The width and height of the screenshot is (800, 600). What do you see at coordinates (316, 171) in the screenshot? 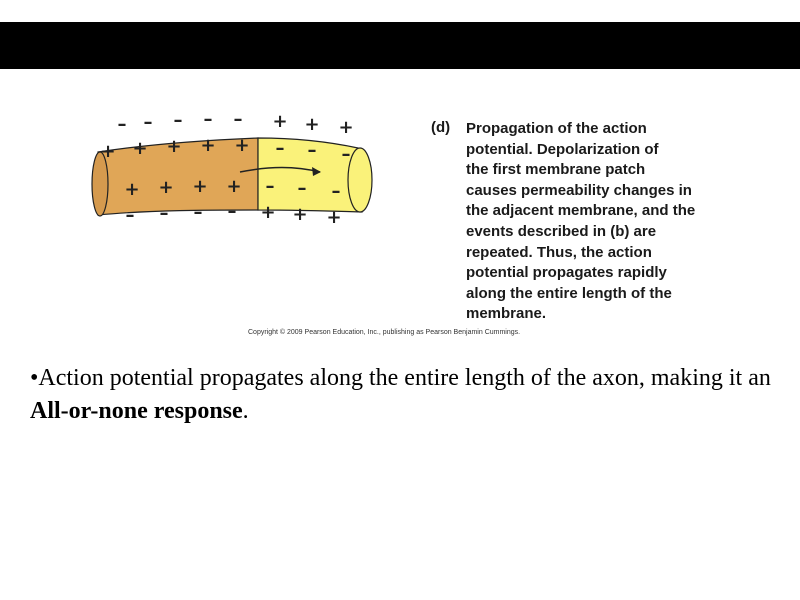
I see `arrow-head-icon` at bounding box center [316, 171].